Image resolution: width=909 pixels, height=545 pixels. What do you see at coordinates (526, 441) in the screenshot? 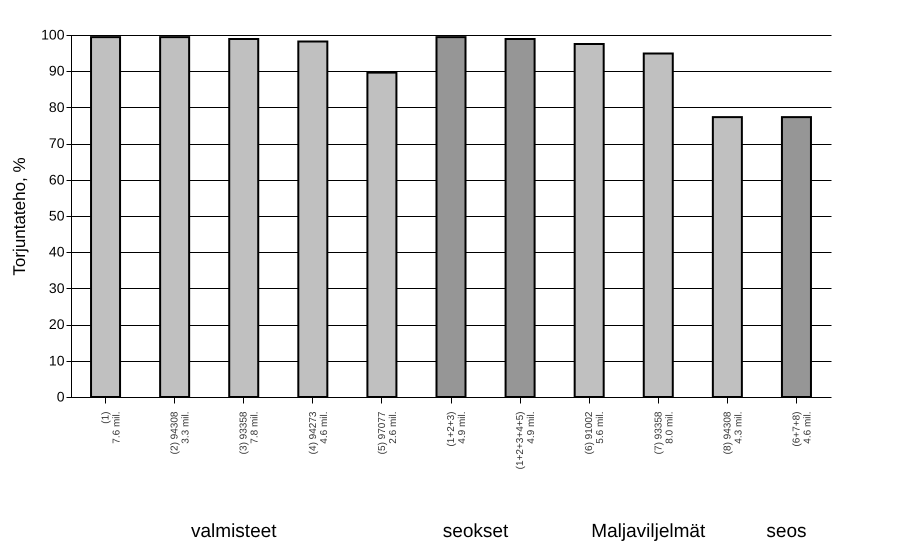
I see `x-tick-label: (1+2+3+4+5) 4.9 mil.` at bounding box center [526, 441].